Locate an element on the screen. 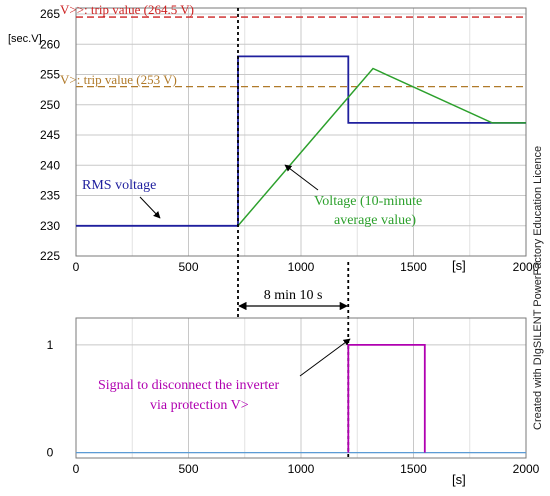 This screenshot has width=550, height=496. bottom-x-tick-label: 1000 is located at coordinates (301, 469).